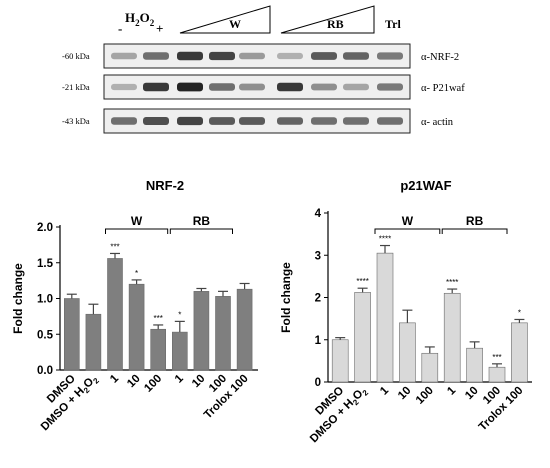 The image size is (550, 468). Describe the element at coordinates (393, 24) in the screenshot. I see `trolox-lane-label: Trl` at that location.